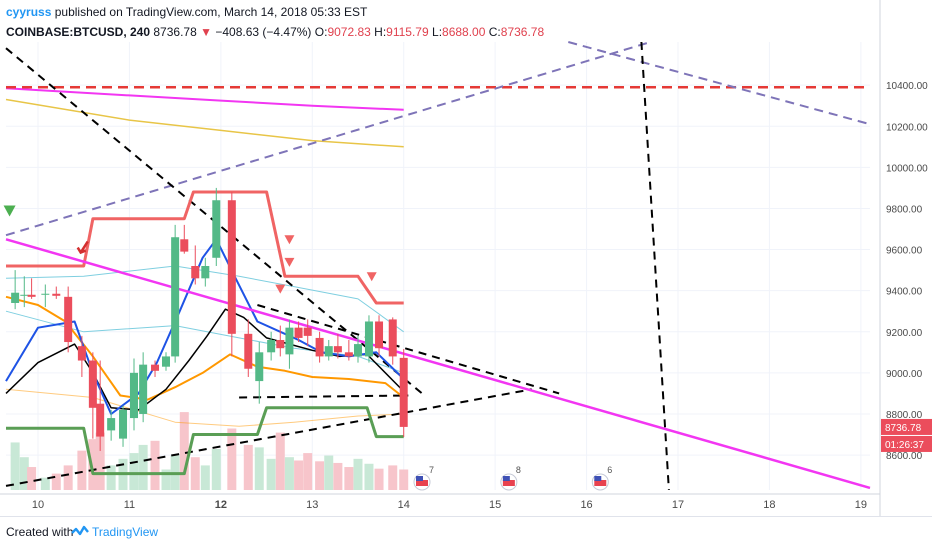 This screenshot has width=932, height=551. I want to click on created-with-text: Created with, so click(40, 532).